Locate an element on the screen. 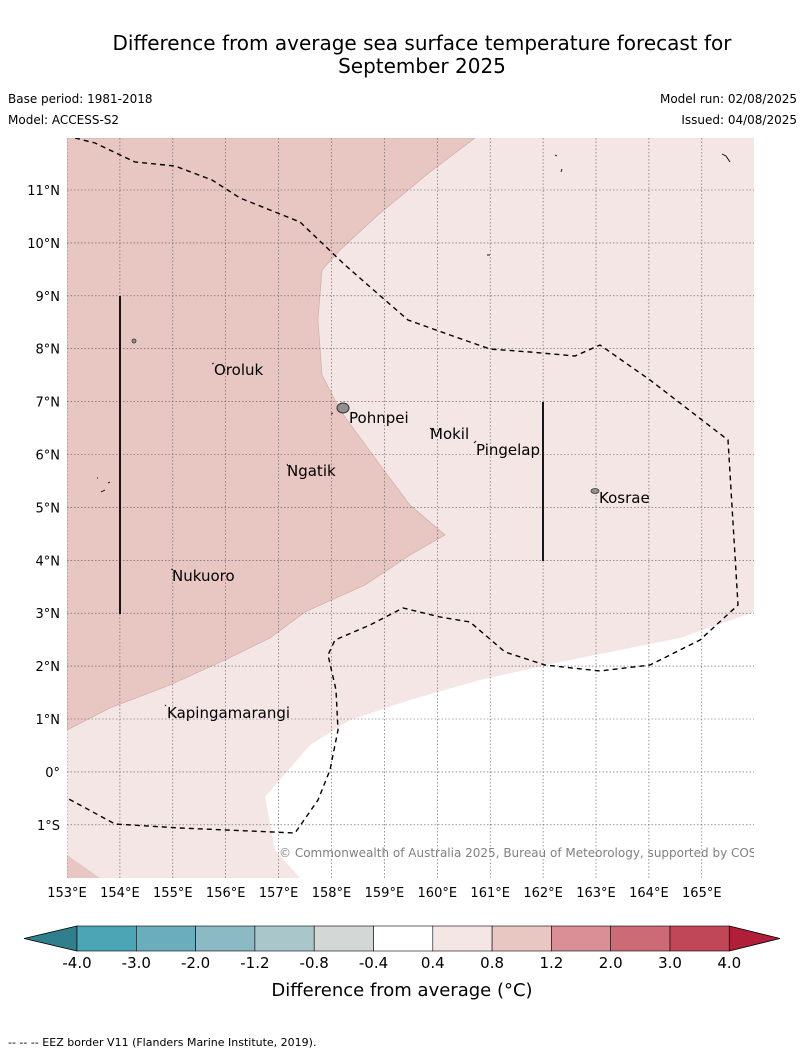 This screenshot has height=1058, width=804. colorbar-tick-label: -3.0 is located at coordinates (136, 963).